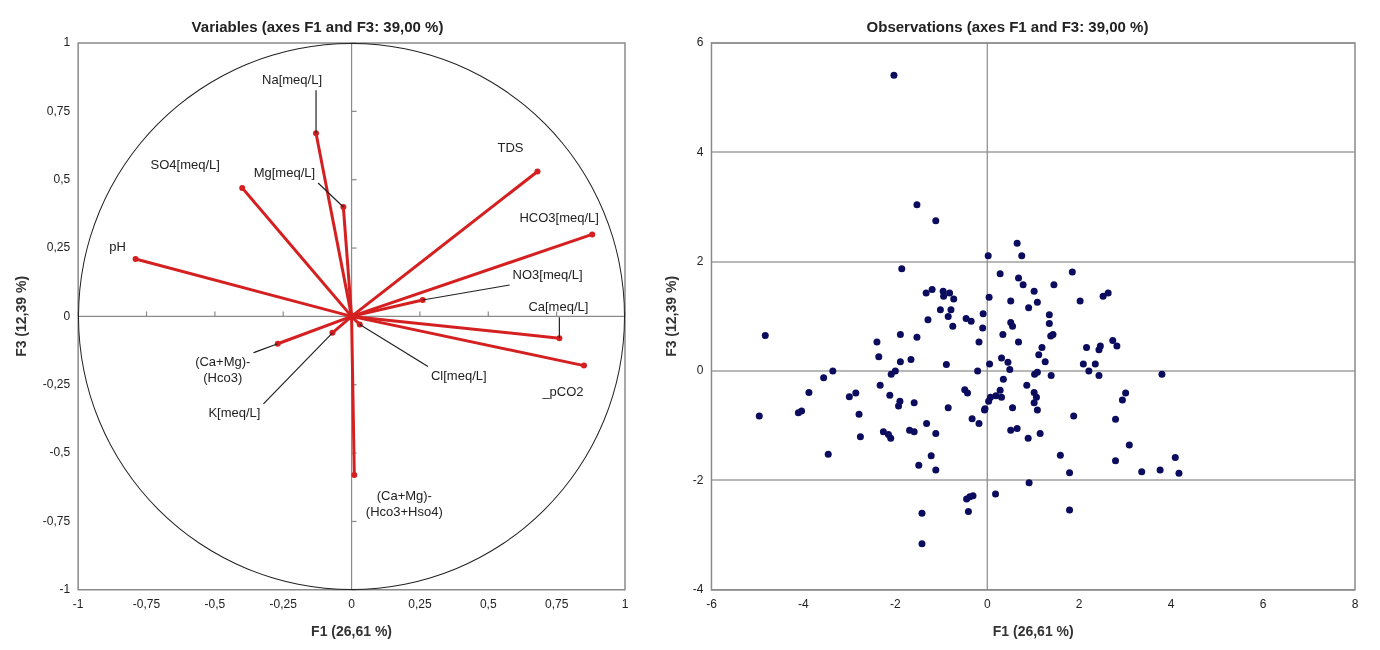  I want to click on x-tick-label: 0,75, so click(556, 604).